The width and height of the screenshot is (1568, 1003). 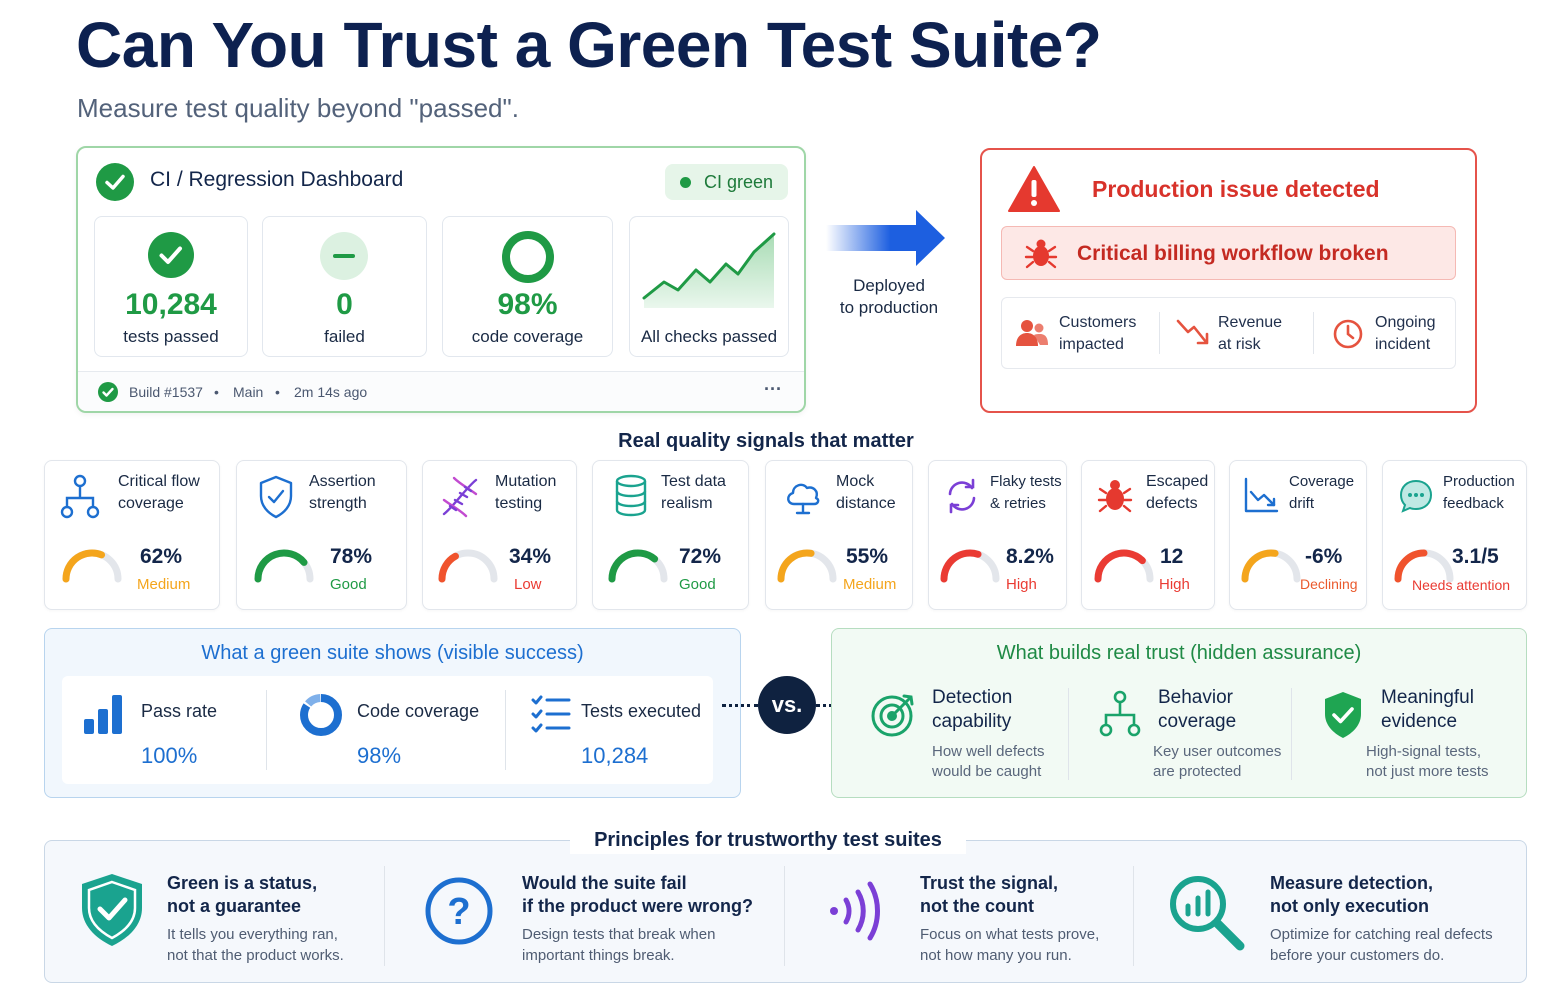 I want to click on signal-value: 55%, so click(x=867, y=556).